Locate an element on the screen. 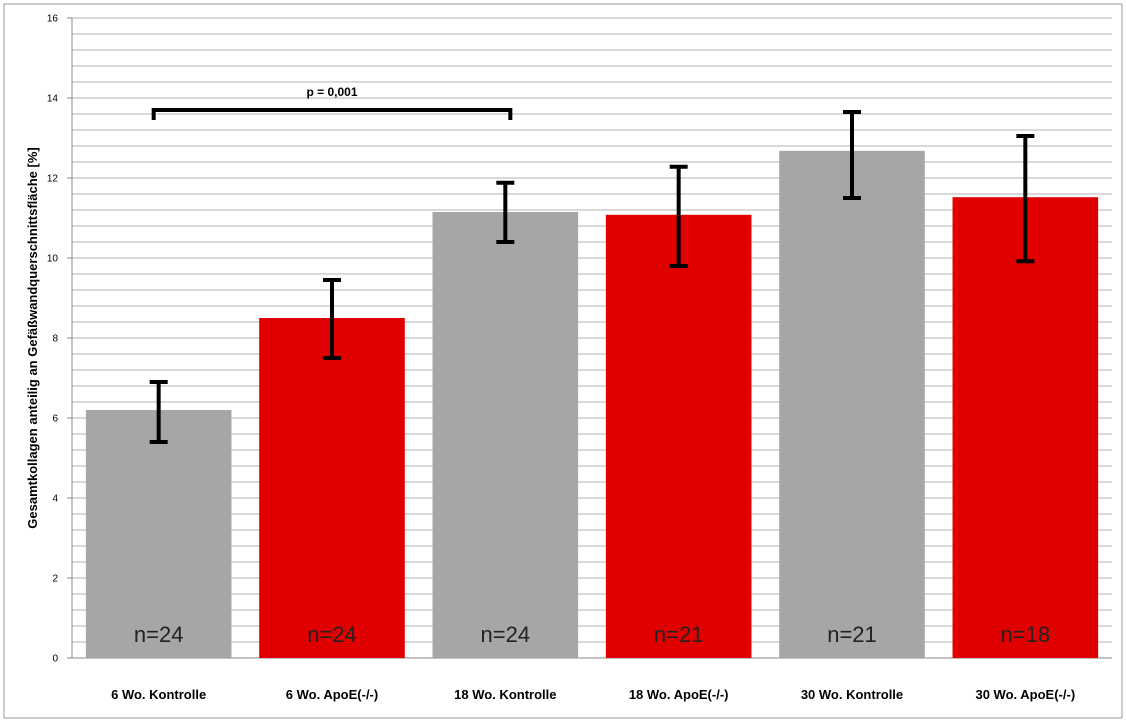 This screenshot has height=722, width=1126. x-tick-label: 6 Wo. ApoE(-/-) is located at coordinates (332, 694).